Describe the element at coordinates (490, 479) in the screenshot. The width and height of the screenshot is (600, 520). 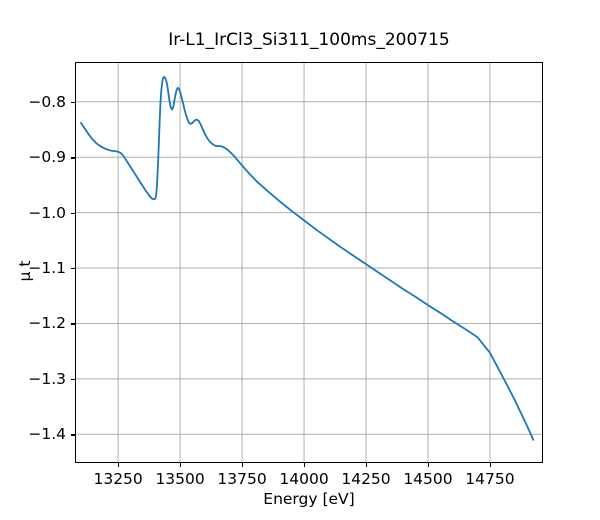
I see `x-tick-label: 14750` at that location.